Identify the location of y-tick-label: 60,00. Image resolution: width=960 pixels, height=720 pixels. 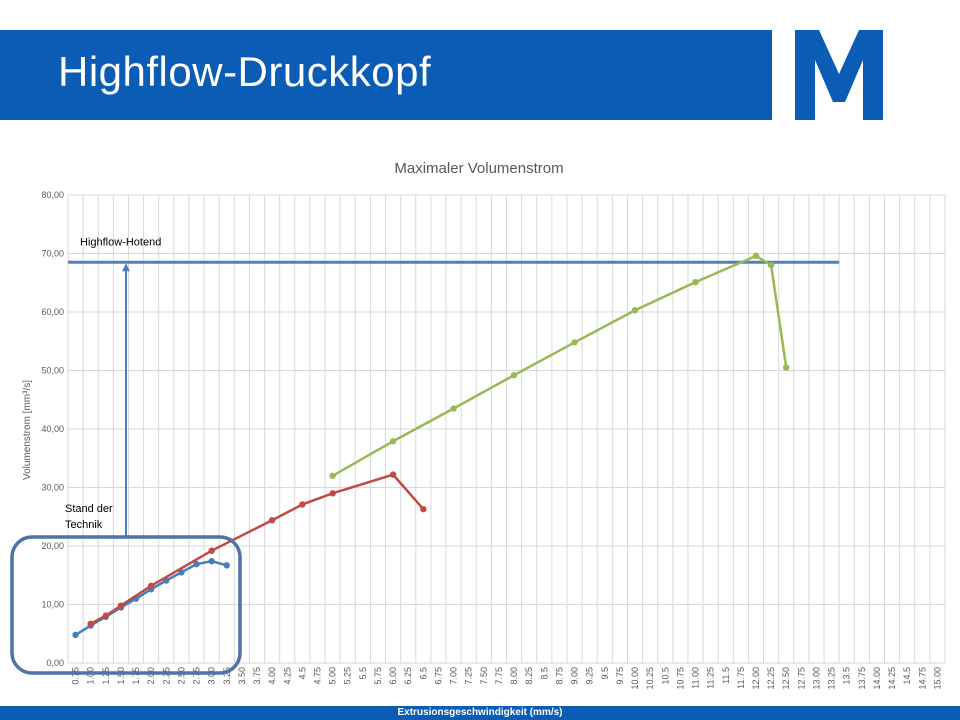
(52, 312).